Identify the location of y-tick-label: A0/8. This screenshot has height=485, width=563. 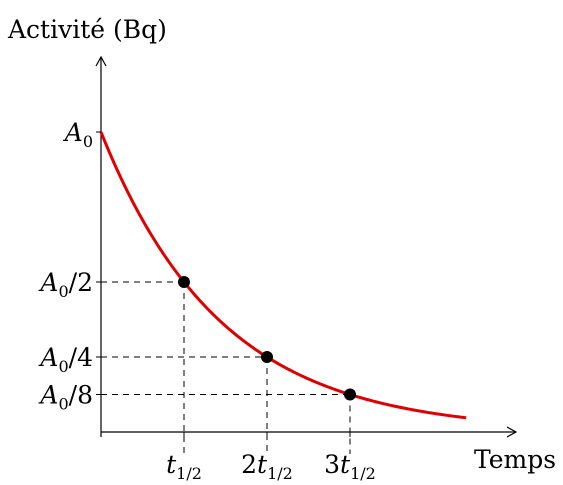
(65, 397).